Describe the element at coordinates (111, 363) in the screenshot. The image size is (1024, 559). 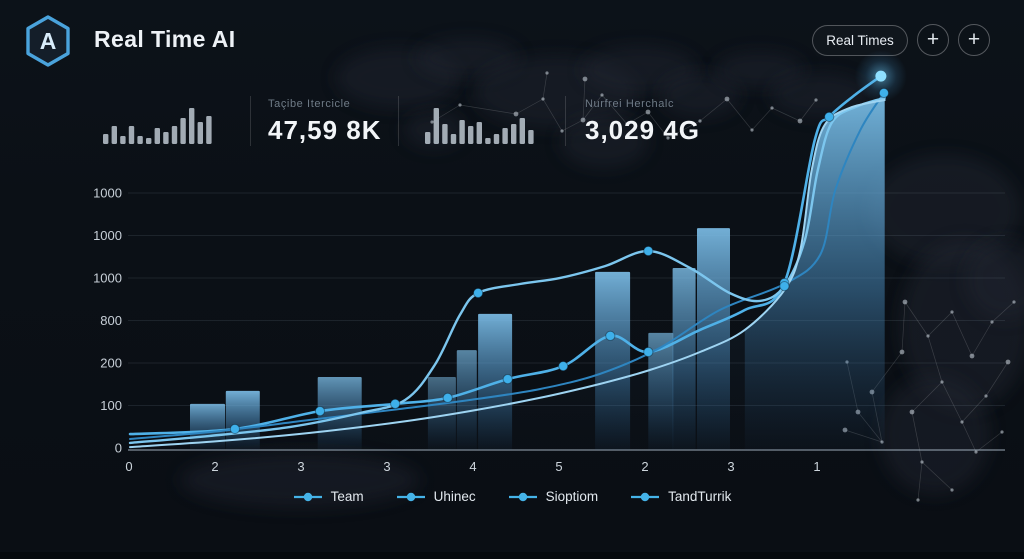
I see `y-axis-label: 200` at that location.